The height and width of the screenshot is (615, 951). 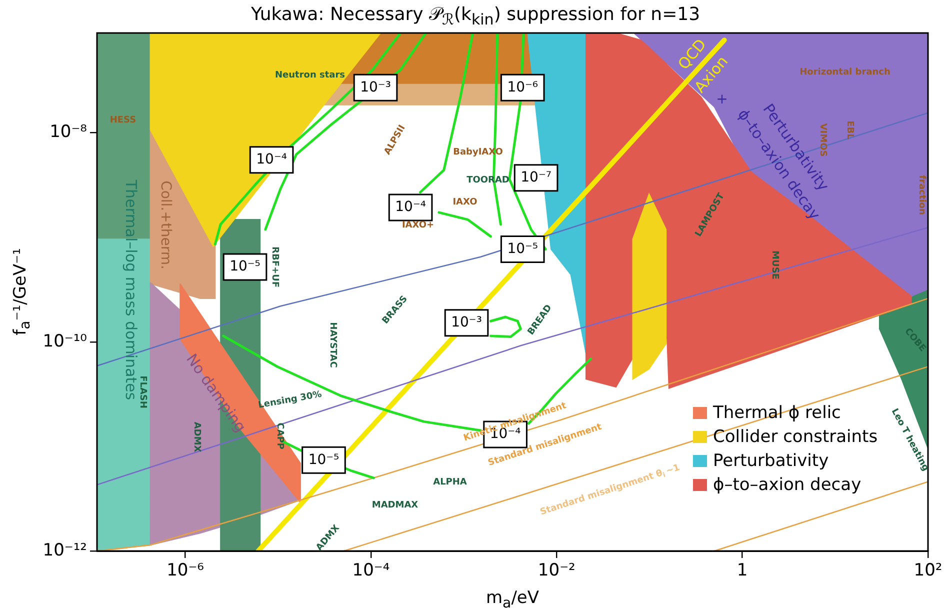 I want to click on legend-label: Thermal ϕ relic, so click(x=777, y=413).